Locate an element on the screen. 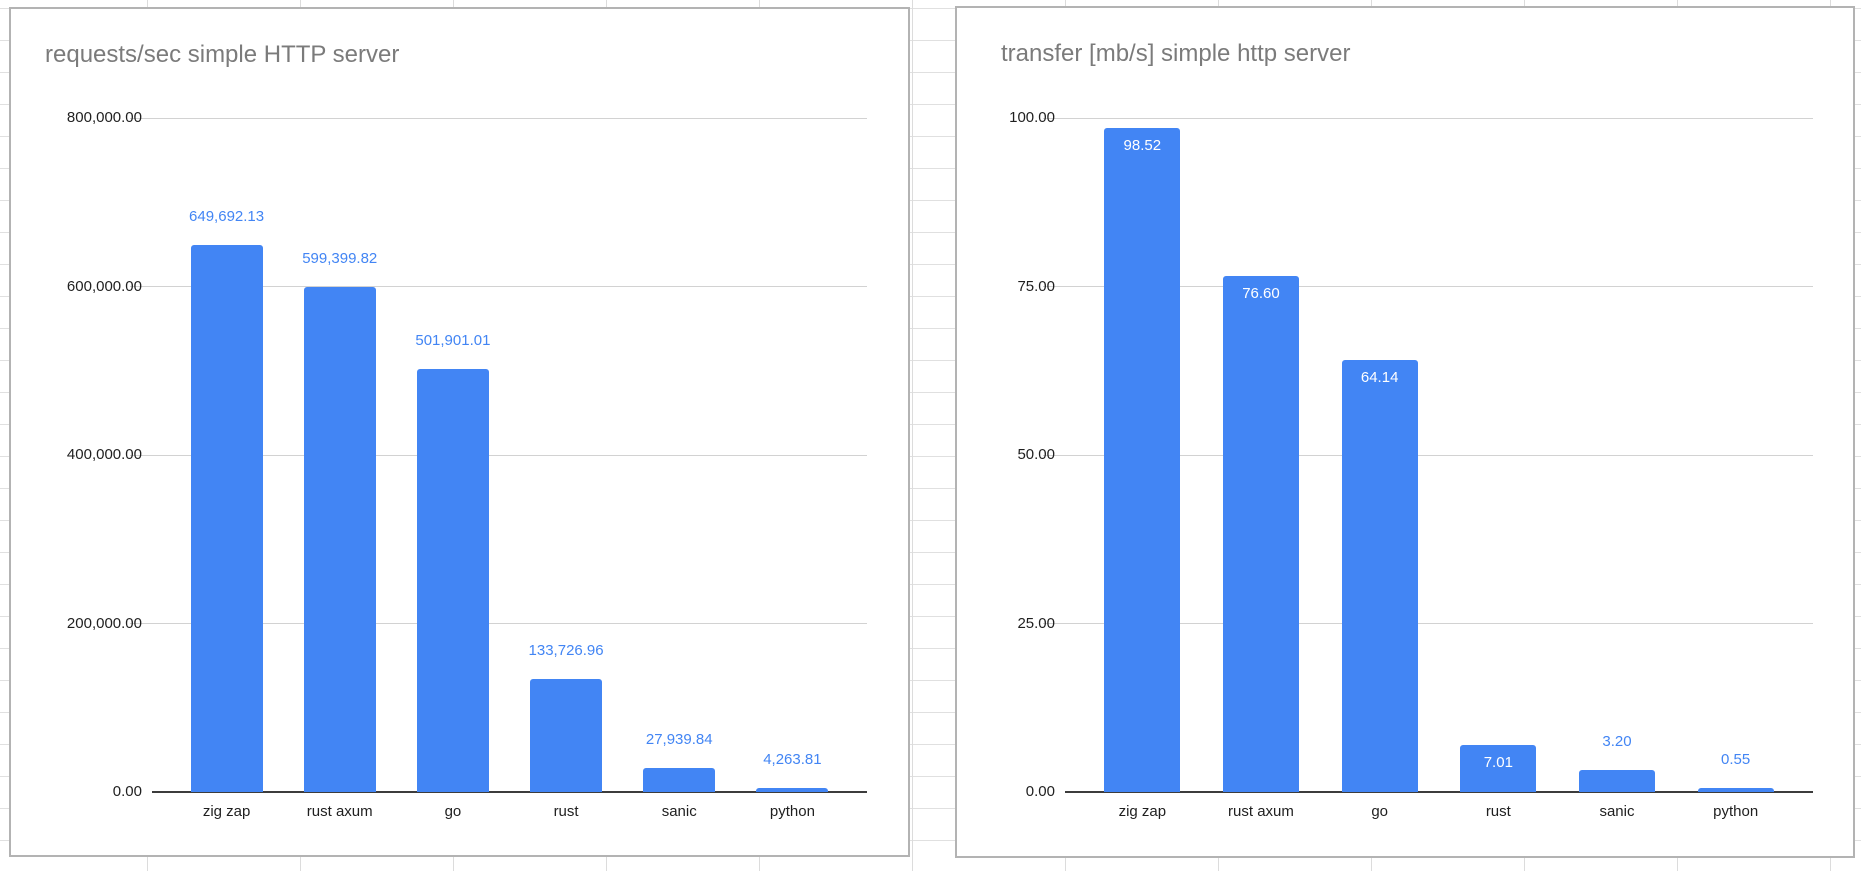 Image resolution: width=1861 pixels, height=871 pixels. y-axis-tick-label: 100.00 is located at coordinates (1032, 117).